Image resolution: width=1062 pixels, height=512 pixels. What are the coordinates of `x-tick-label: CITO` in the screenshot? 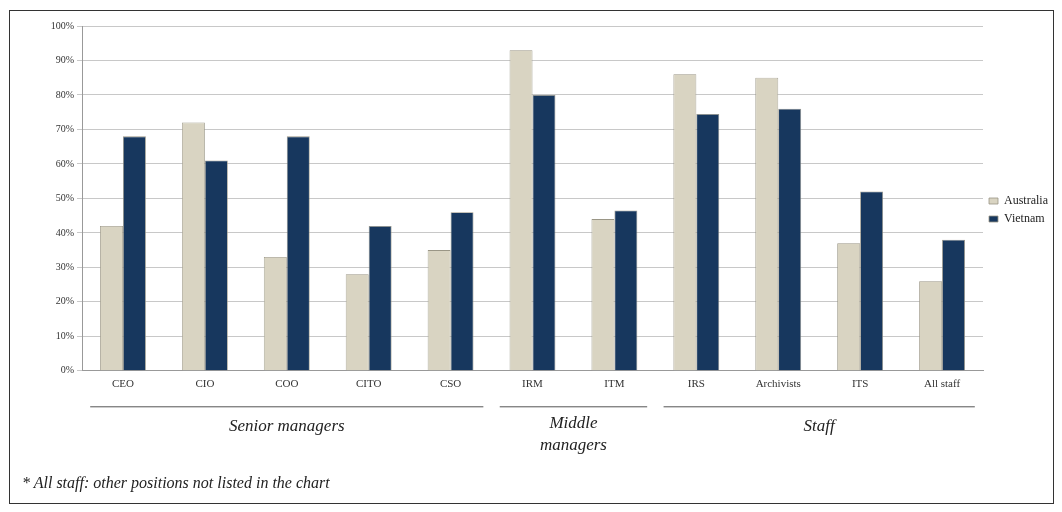 It's located at (368, 383).